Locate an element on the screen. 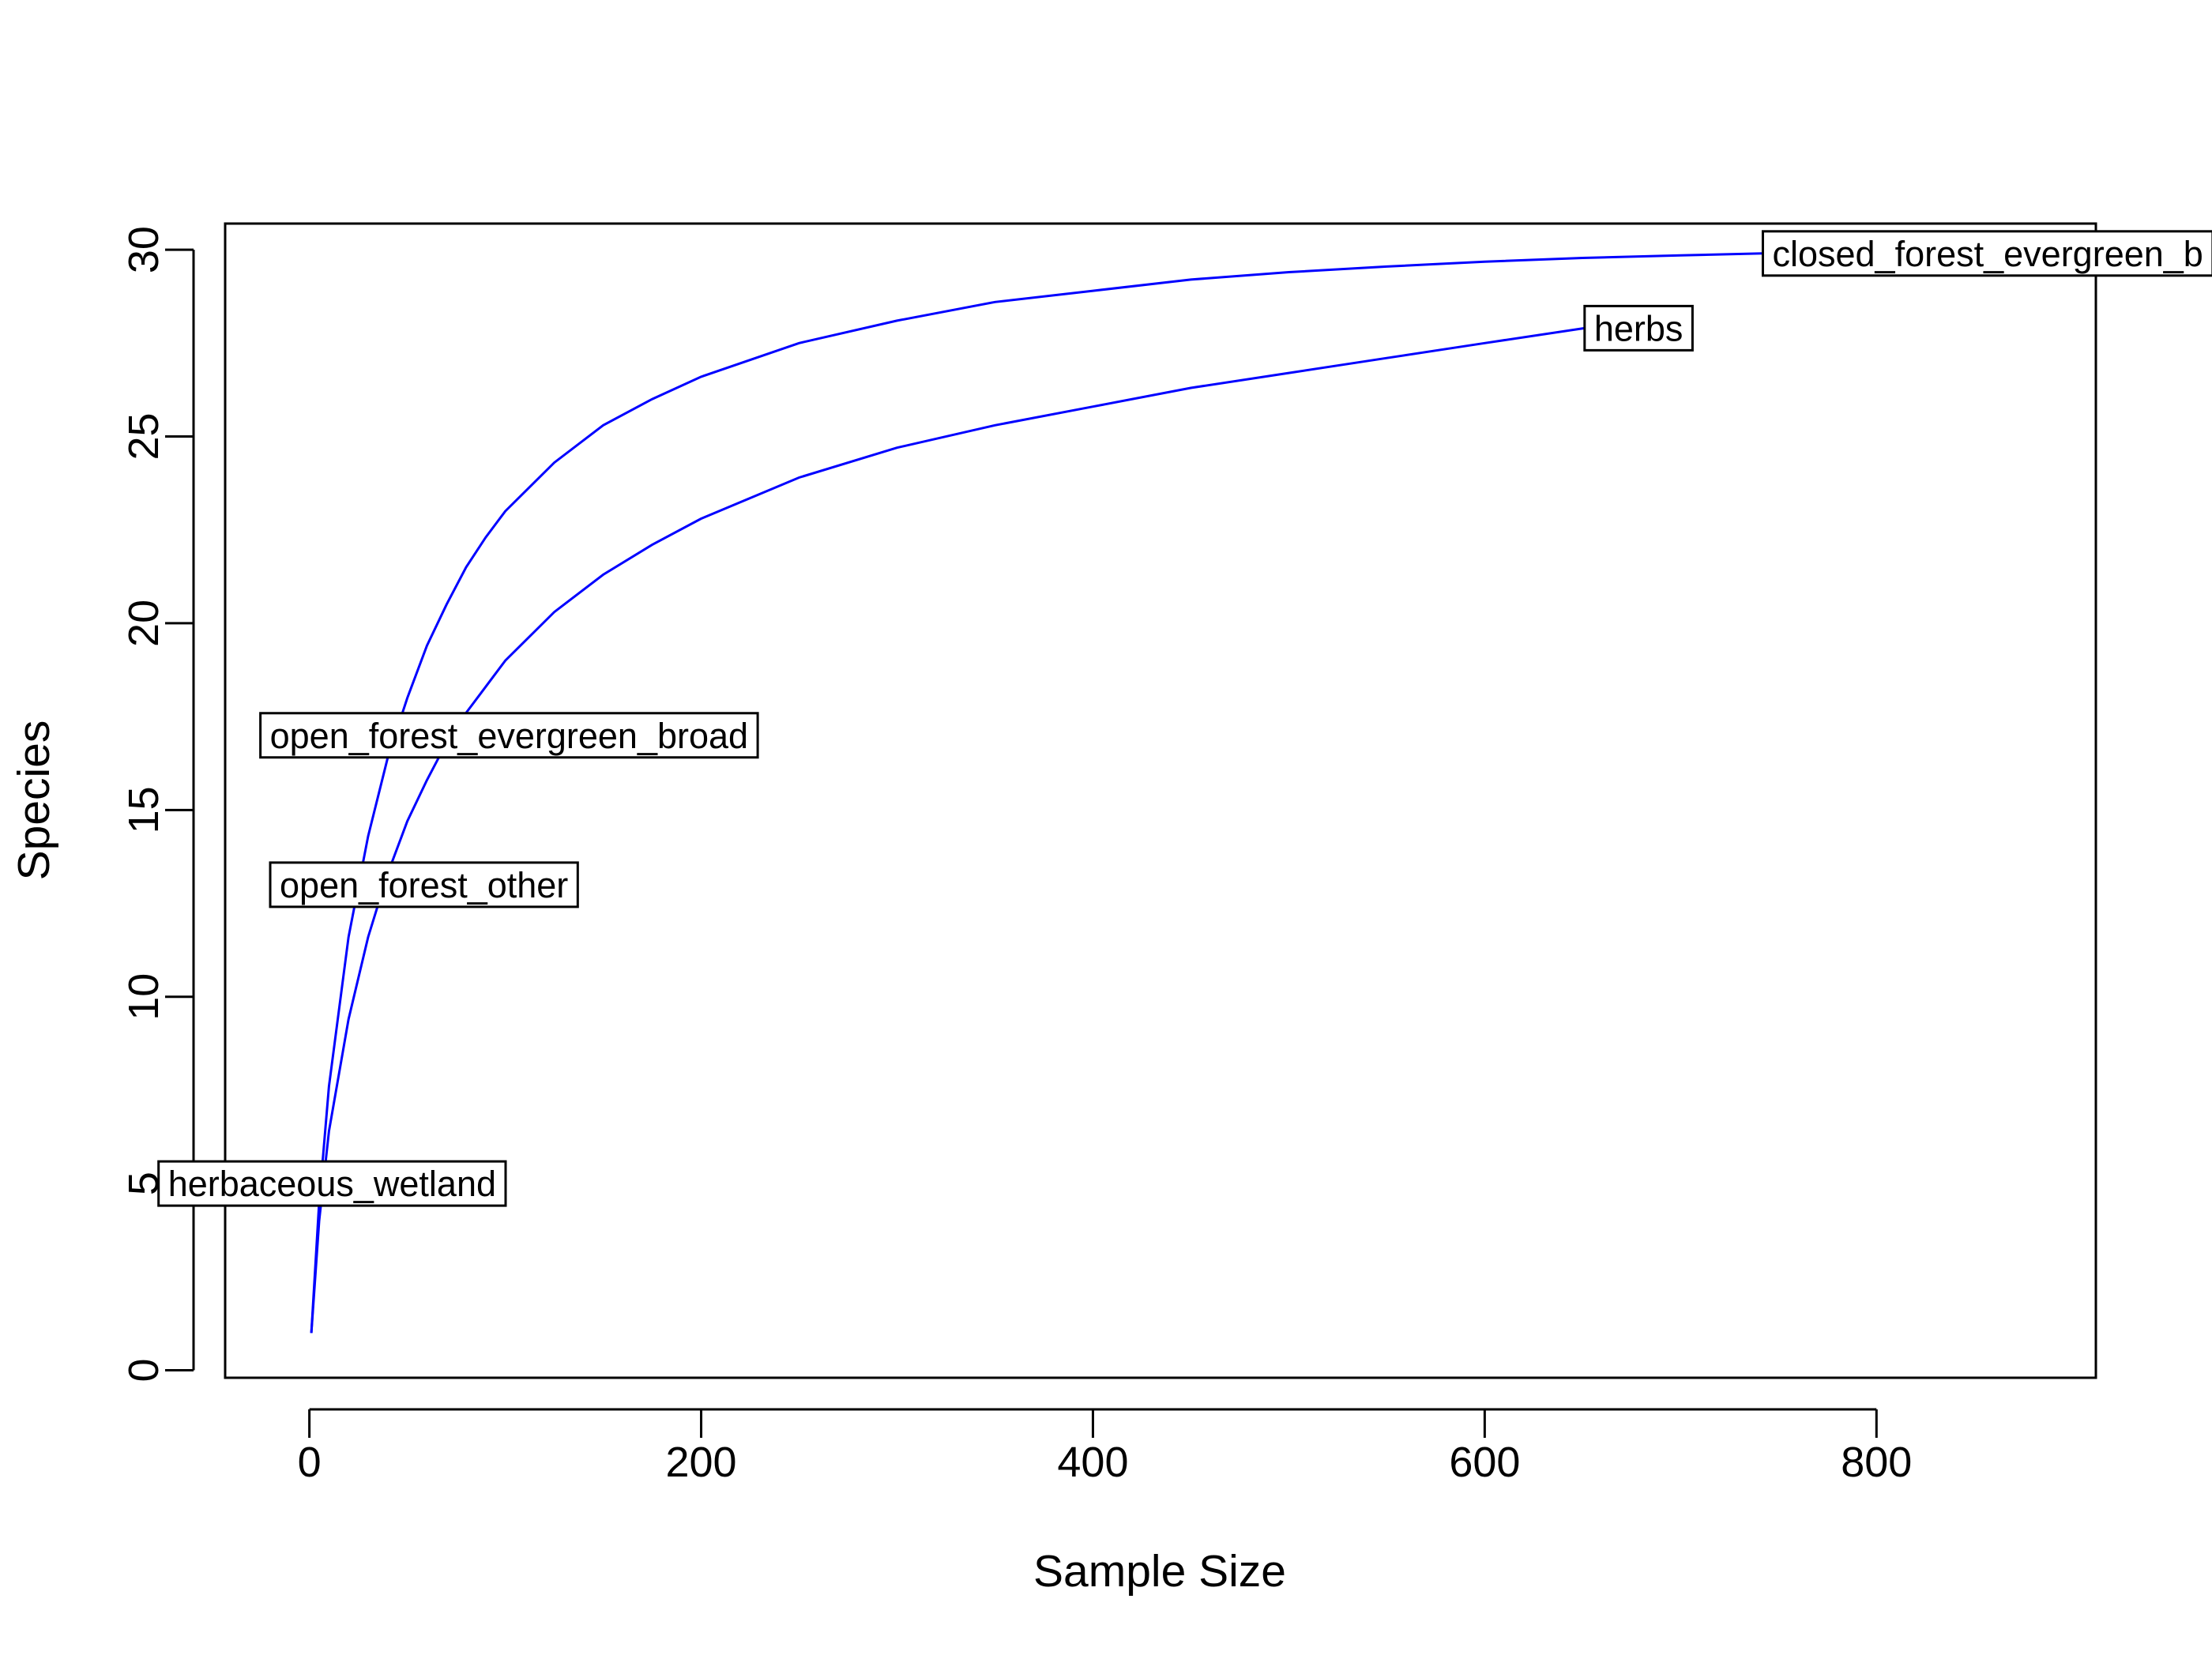 The height and width of the screenshot is (1659, 2212). y-tick-label: 30 is located at coordinates (144, 250).